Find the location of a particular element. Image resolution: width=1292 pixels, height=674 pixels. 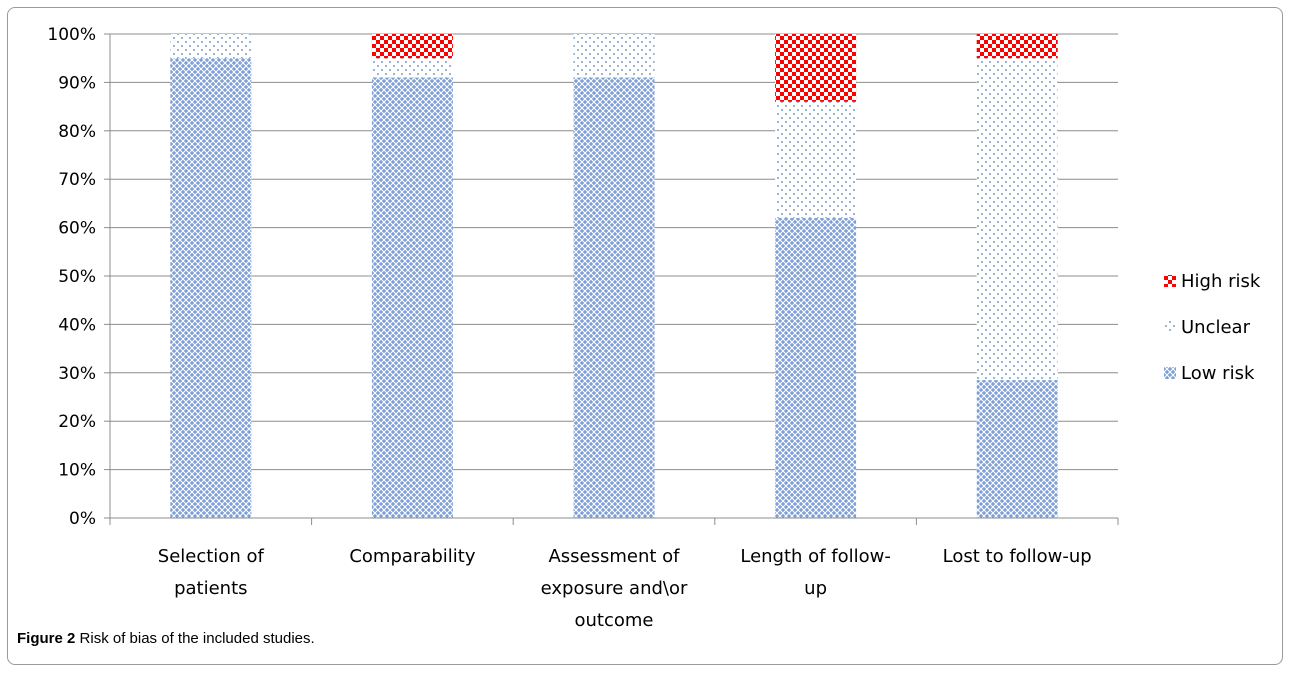

y-tick-label: 50% is located at coordinates (77, 277).